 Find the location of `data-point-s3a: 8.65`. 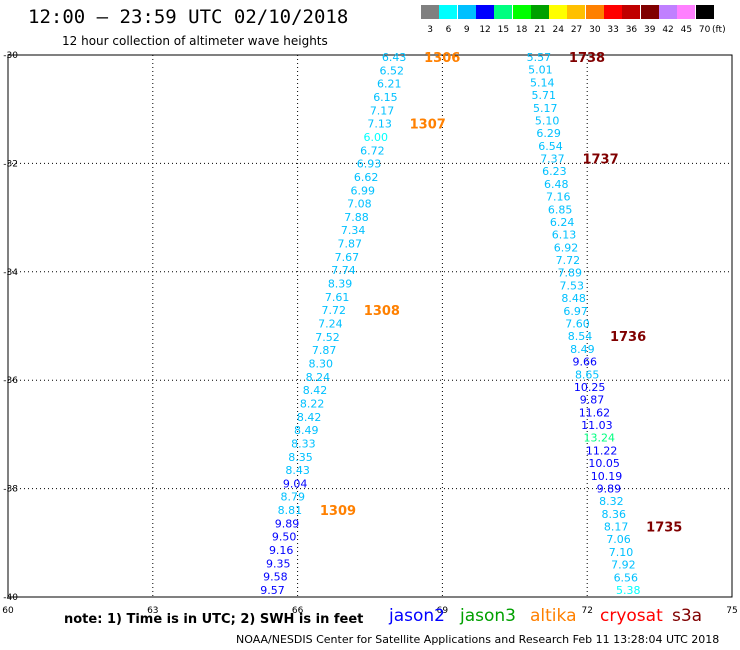

data-point-s3a: 8.65 is located at coordinates (587, 374).